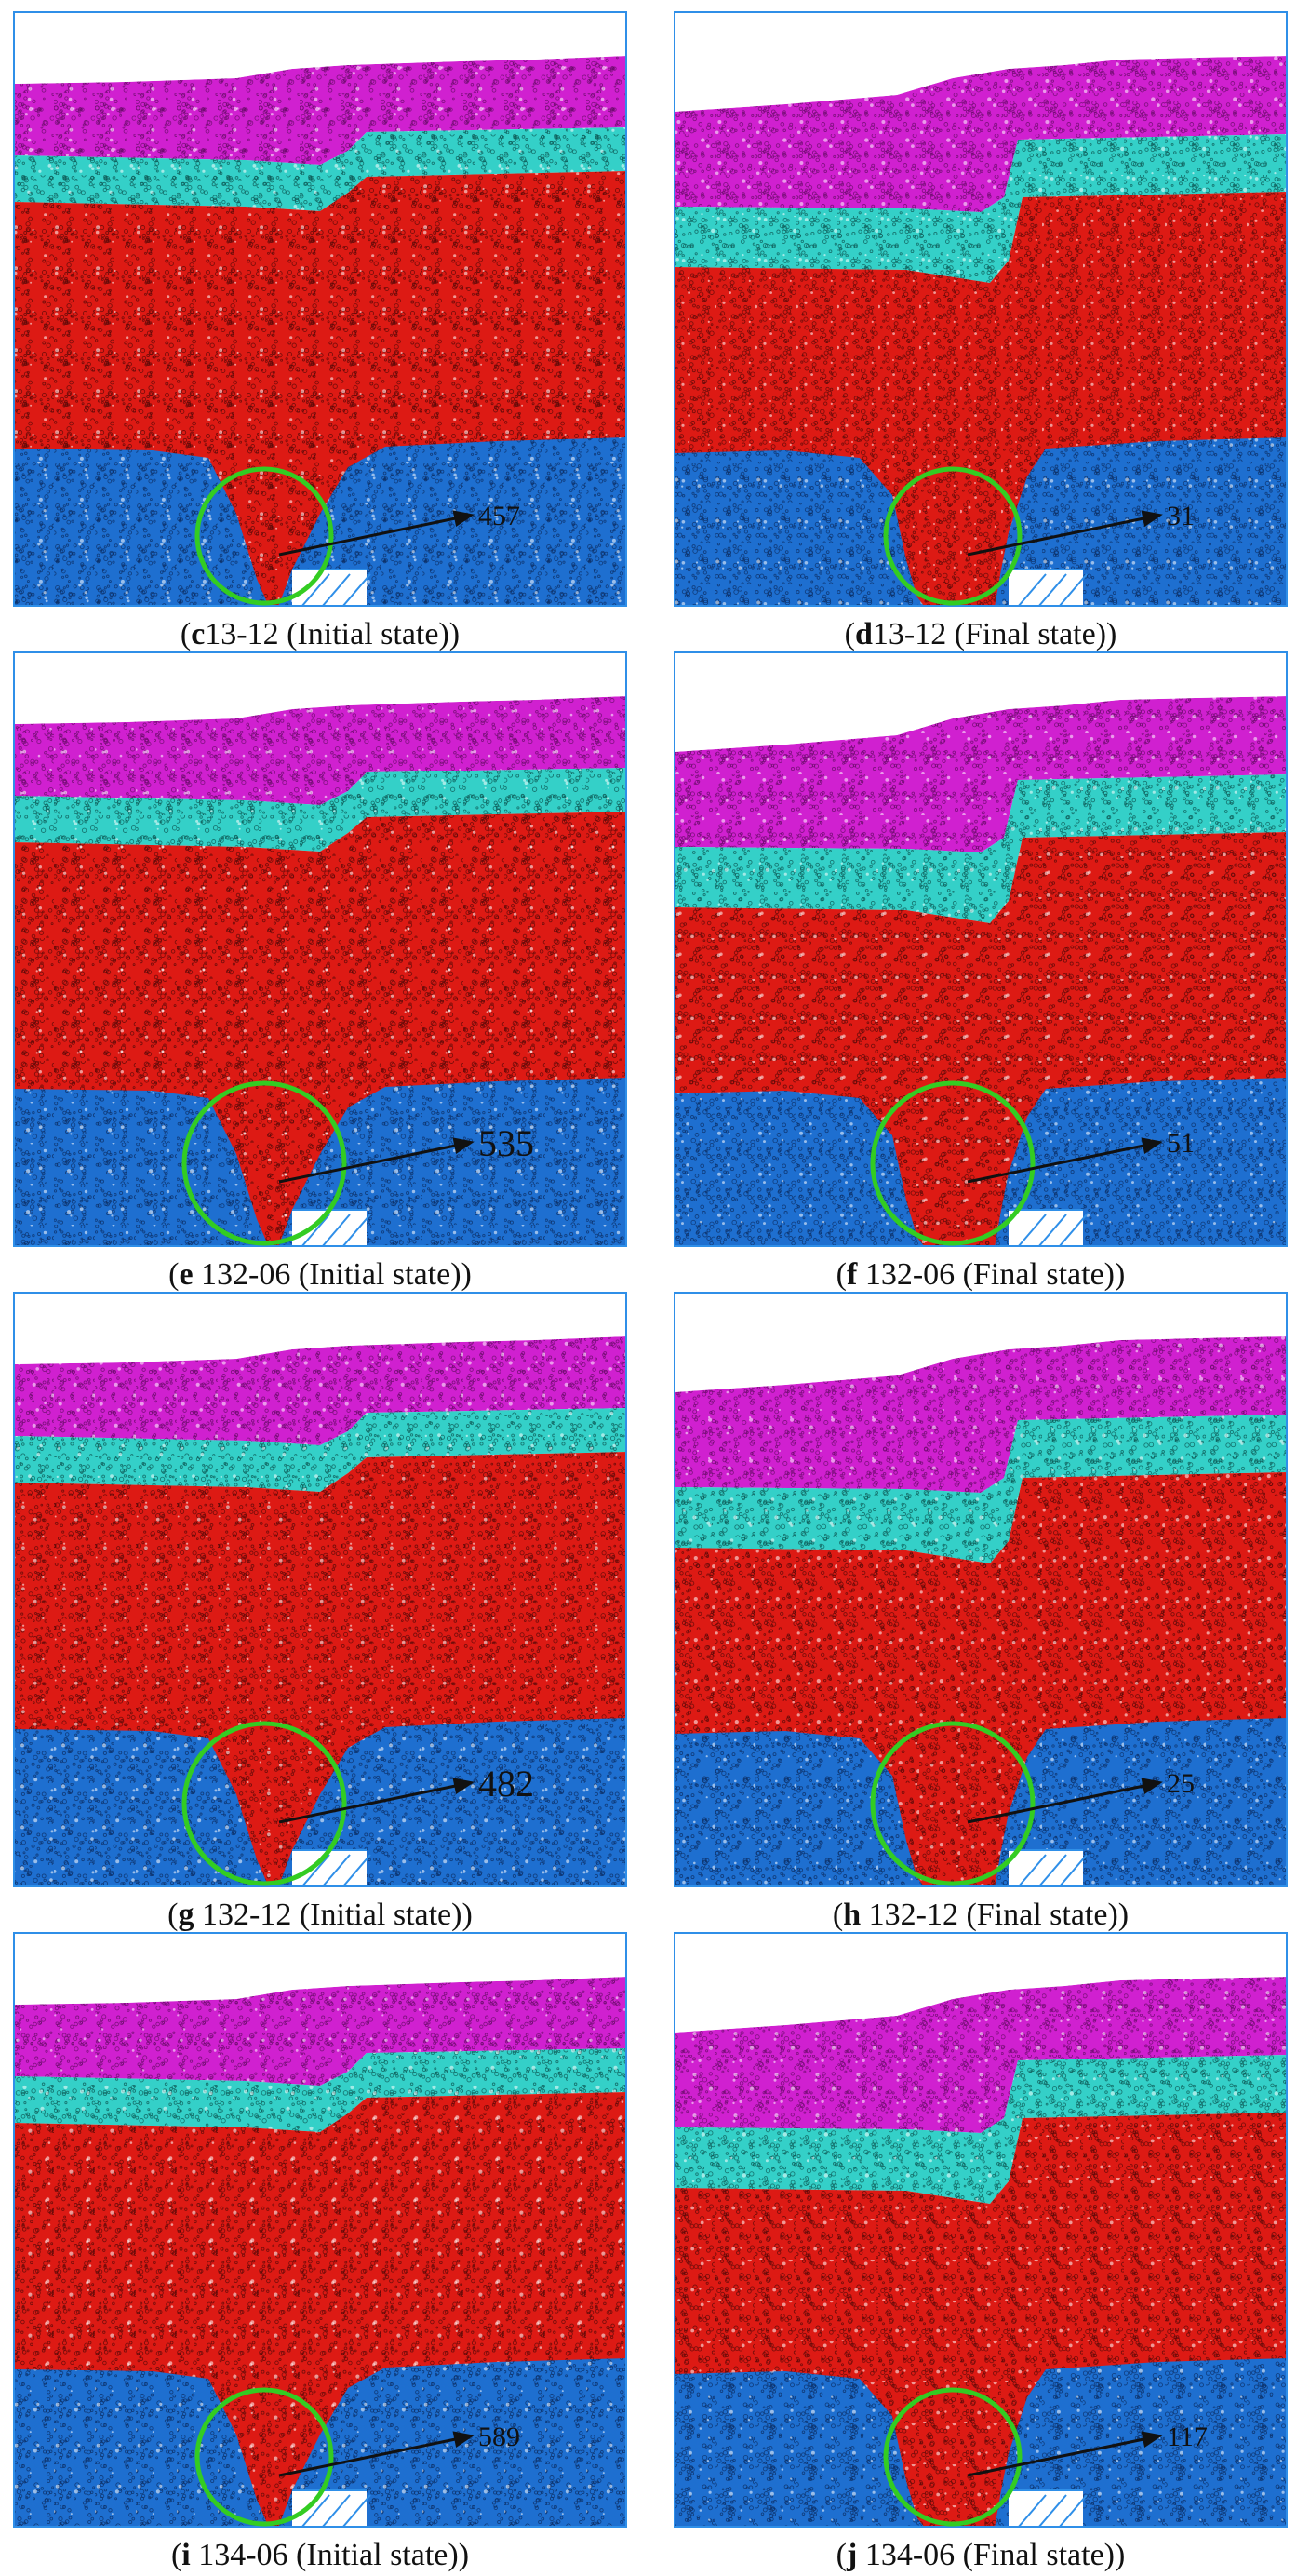  I want to click on particle-count-label: 589, so click(499, 2437).